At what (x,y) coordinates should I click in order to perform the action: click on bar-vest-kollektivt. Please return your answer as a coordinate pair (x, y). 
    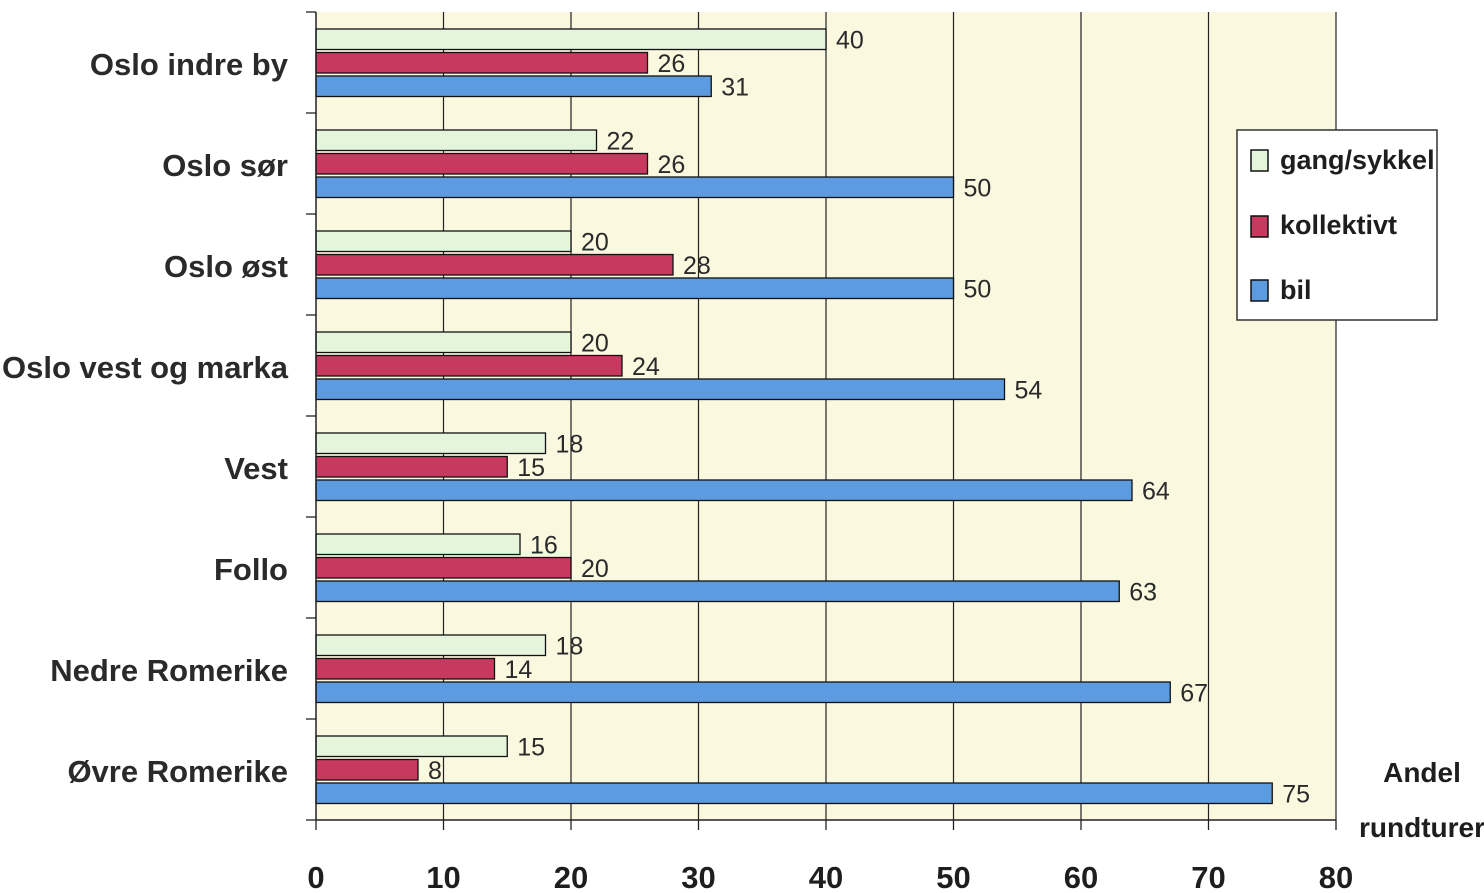
    Looking at the image, I should click on (411, 466).